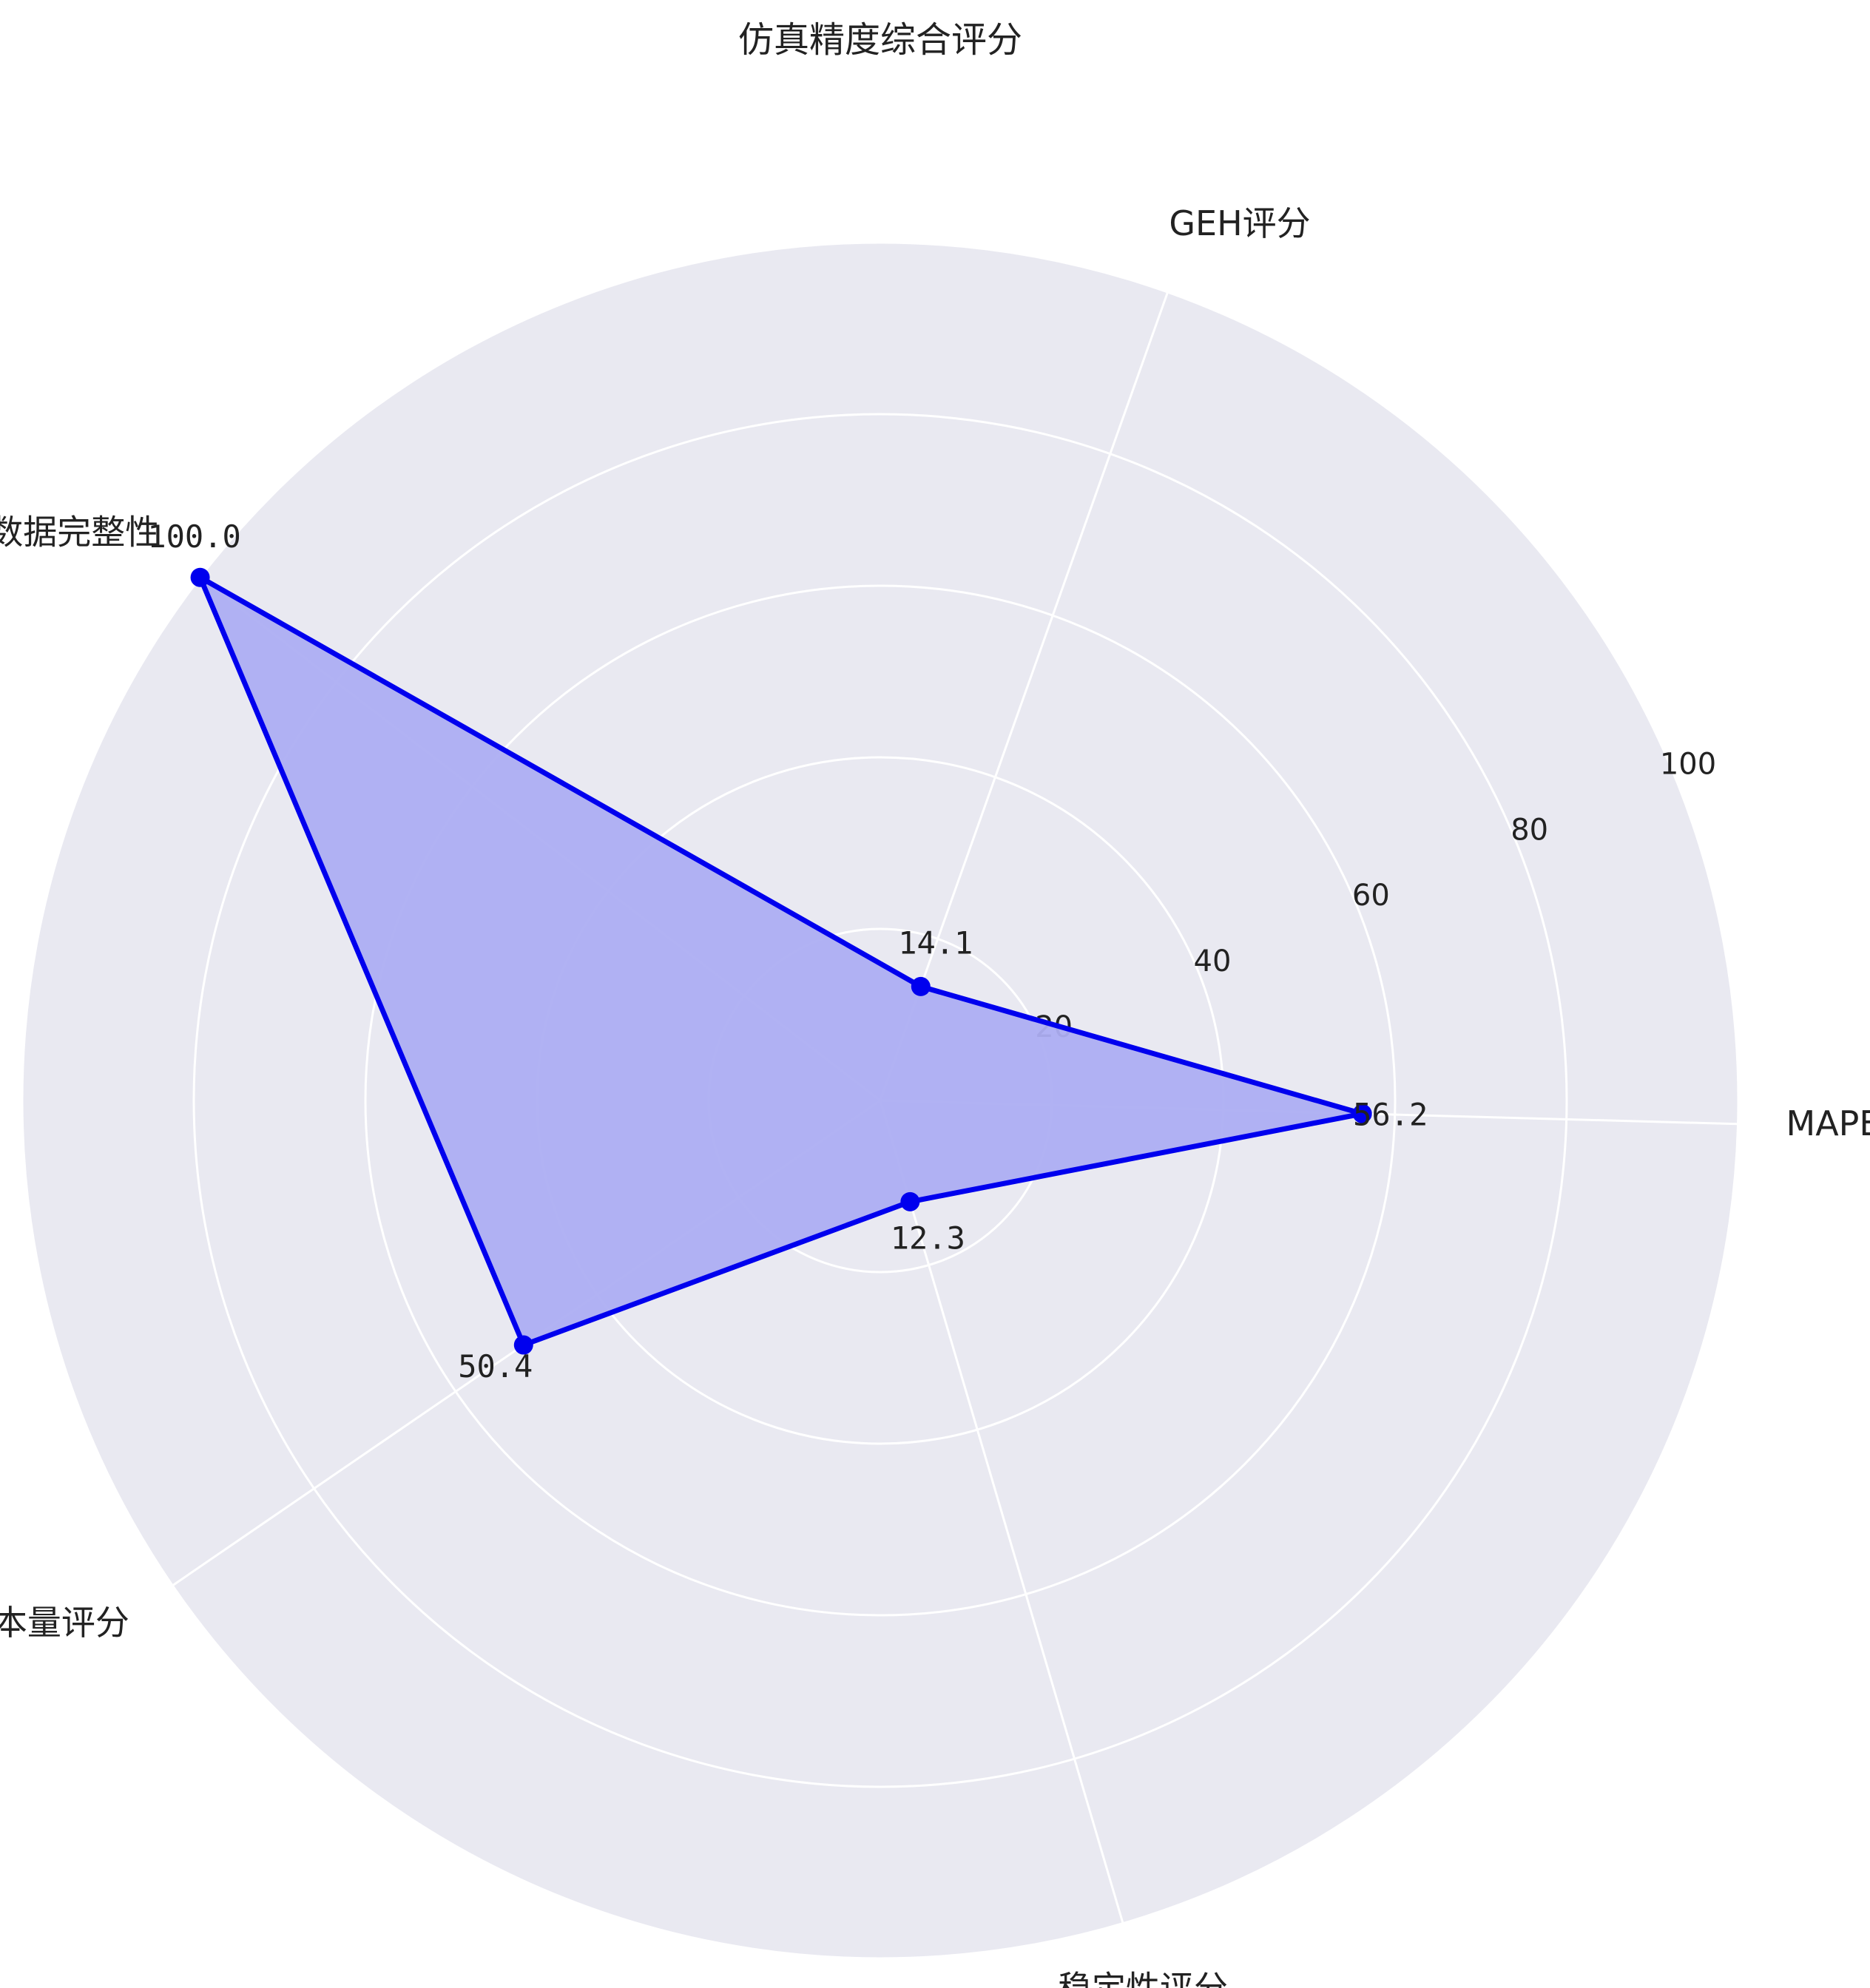 The width and height of the screenshot is (1870, 1988). What do you see at coordinates (1239, 223) in the screenshot?
I see `category-label: GEH评分` at bounding box center [1239, 223].